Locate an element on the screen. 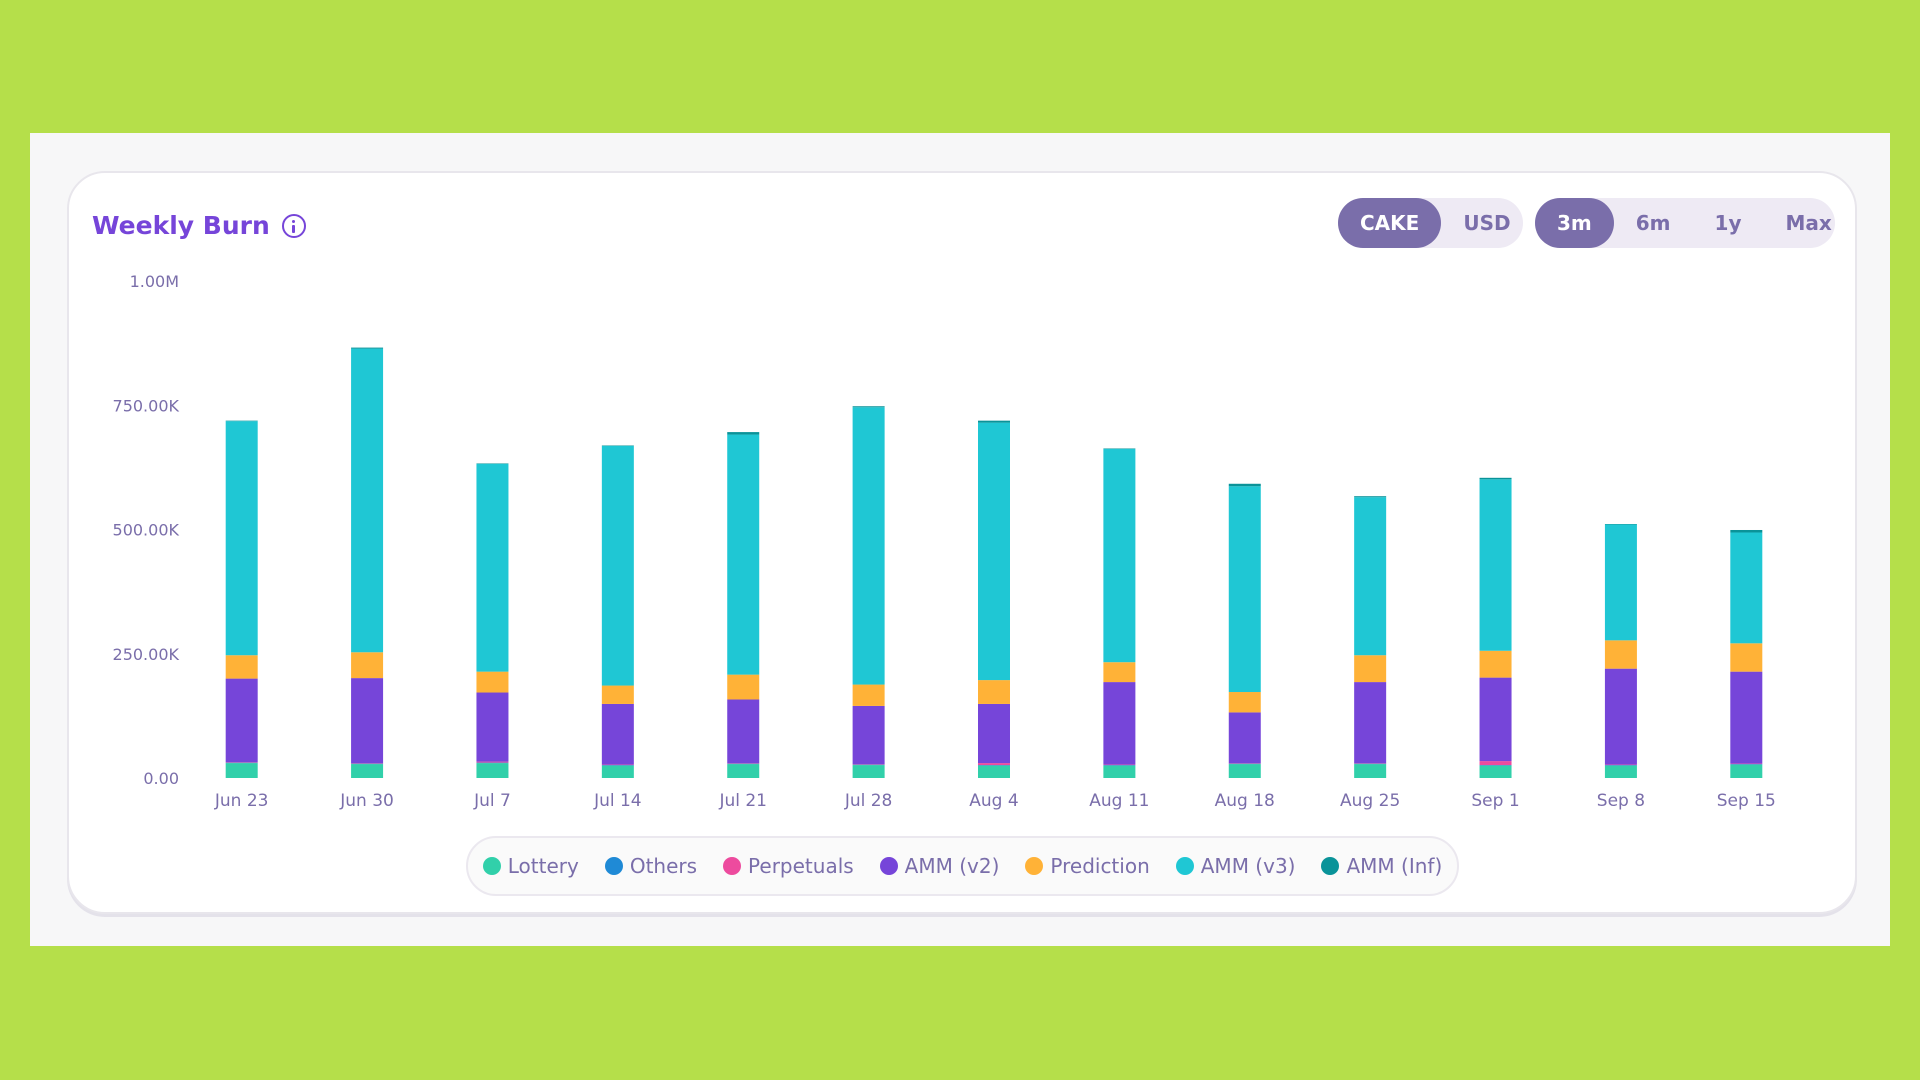 The width and height of the screenshot is (1920, 1080). legend-item-amm-v2: AMM (v2) is located at coordinates (939, 866).